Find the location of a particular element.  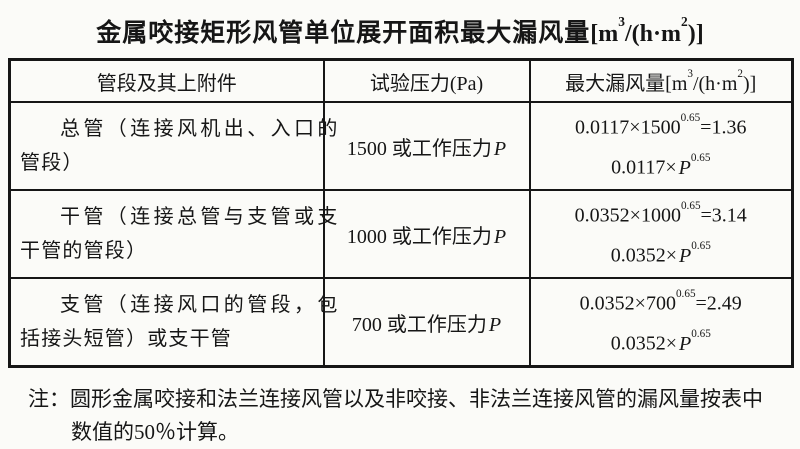

formula-cell: 0.0352×10000.65=3.14 0.0352× P0.65 is located at coordinates (661, 234).